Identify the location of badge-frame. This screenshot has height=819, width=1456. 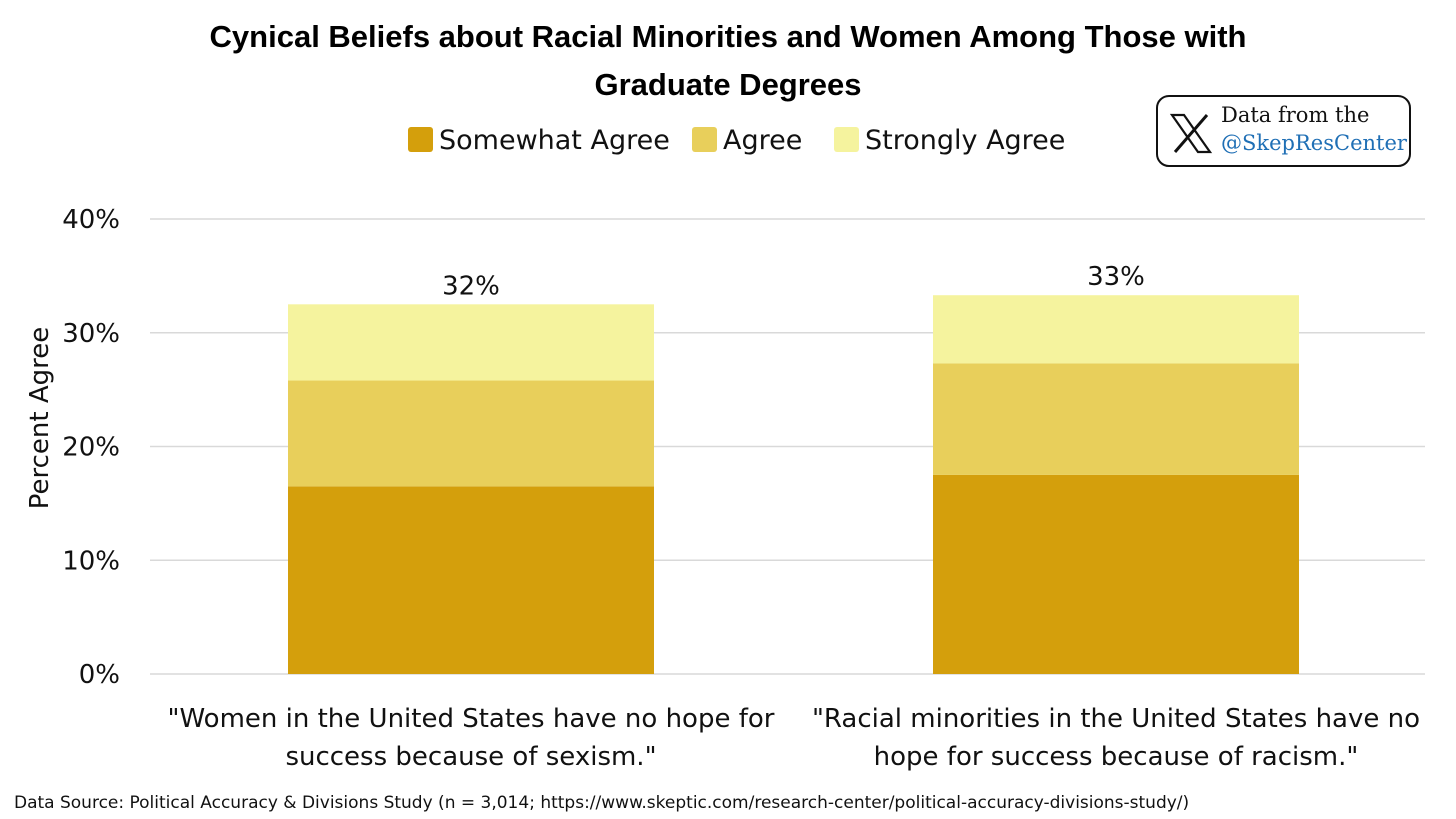
(1283, 131).